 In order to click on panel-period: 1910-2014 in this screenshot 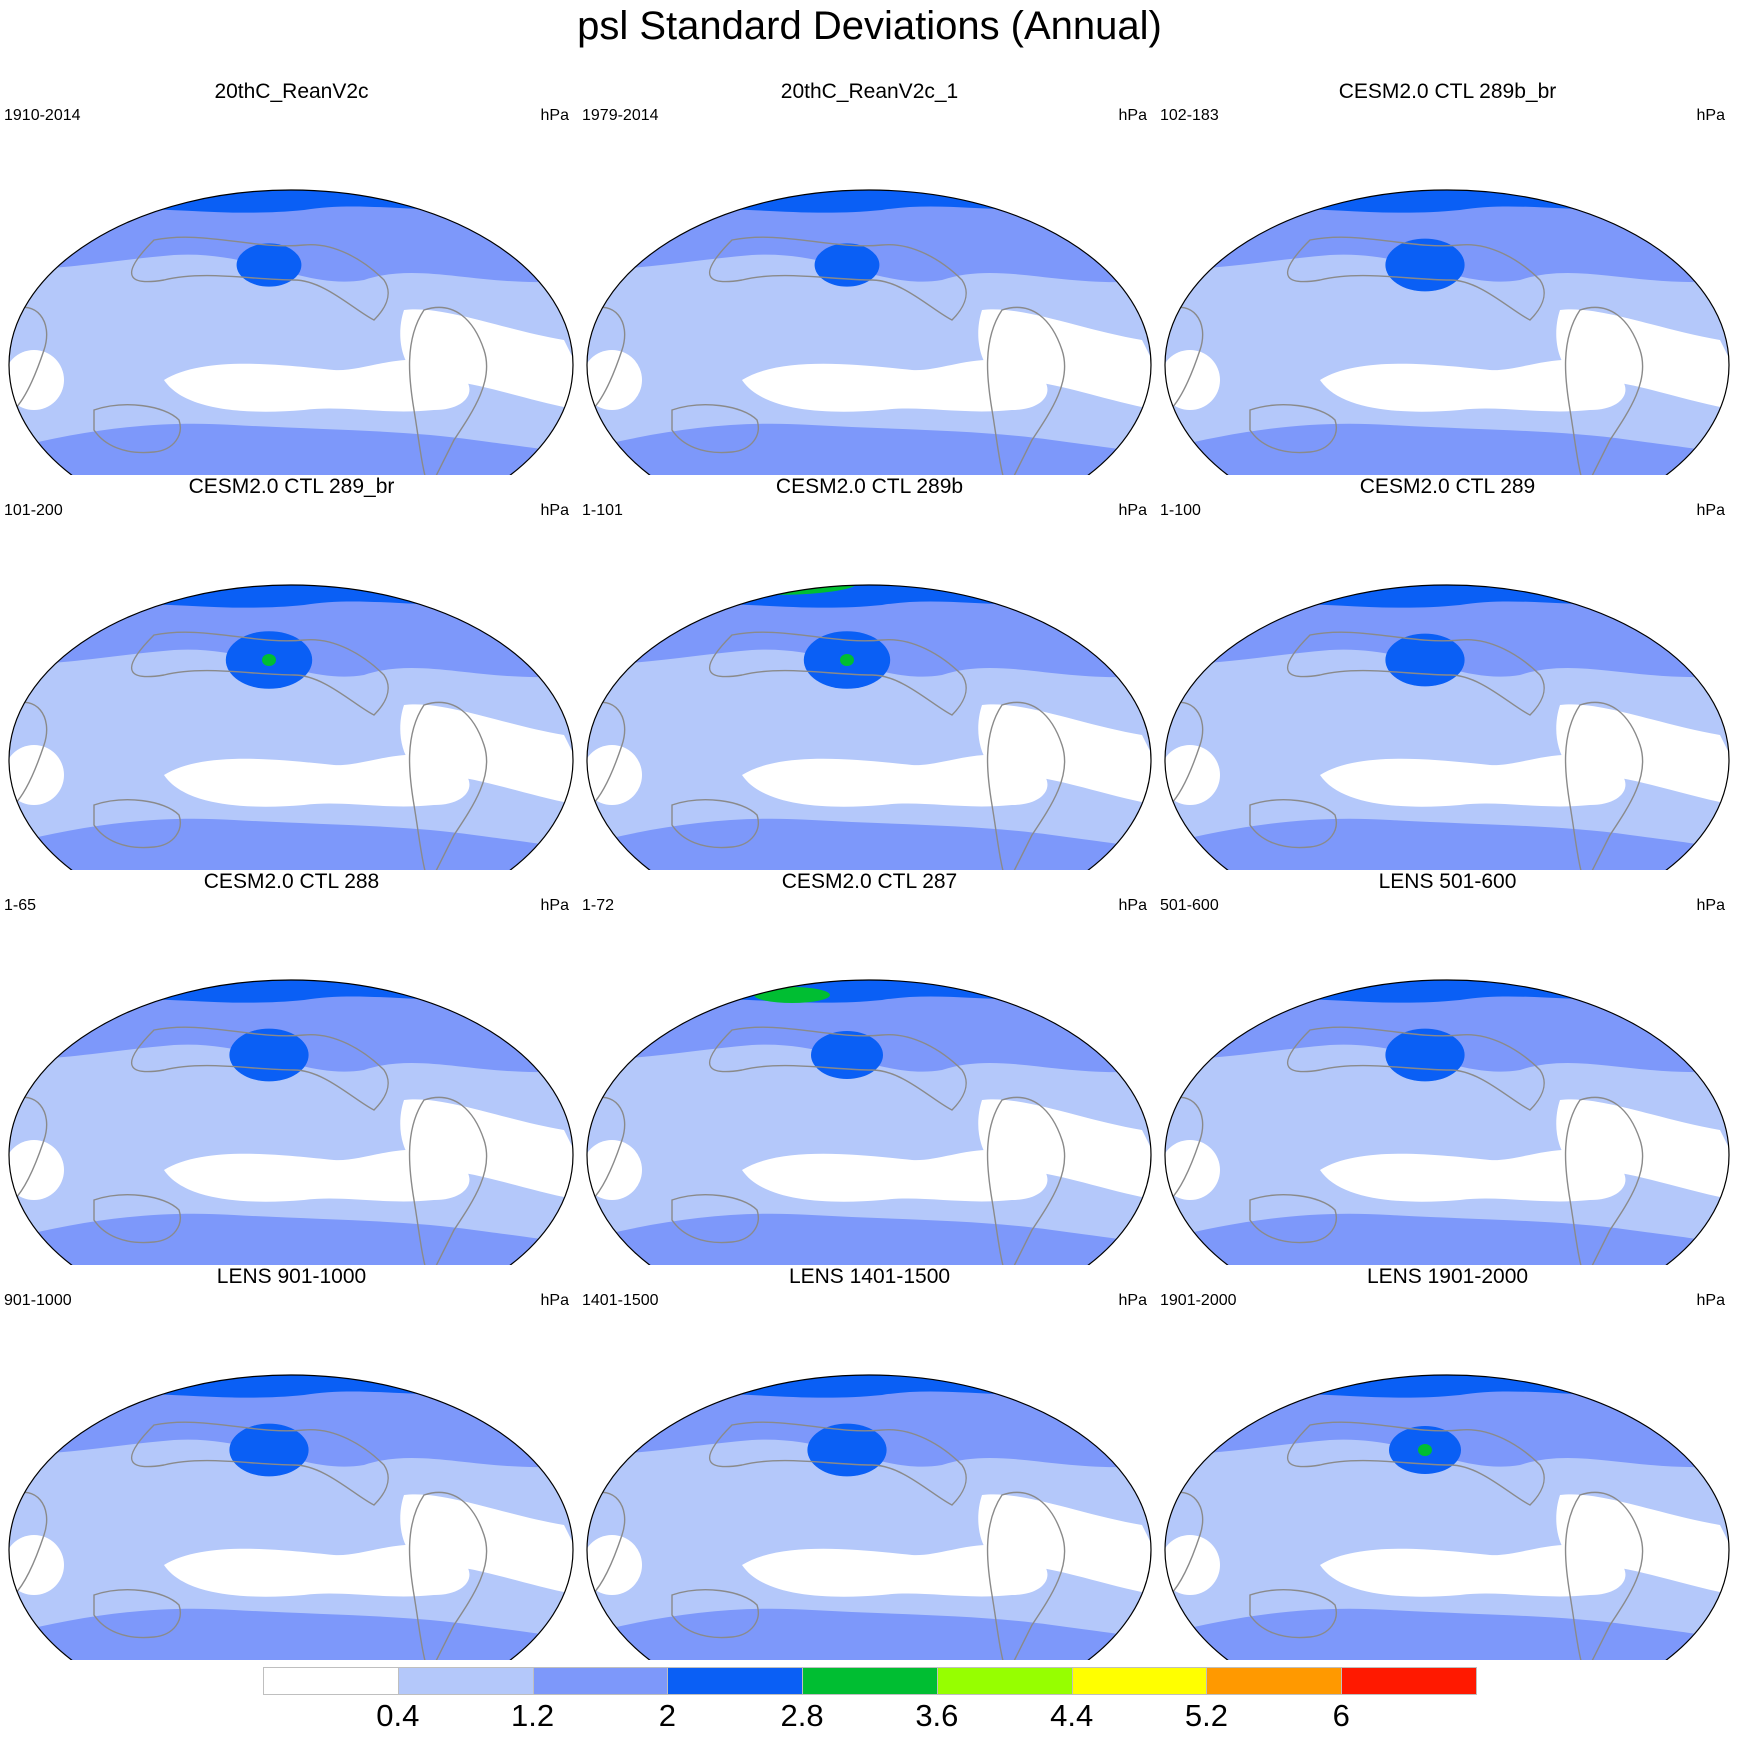, I will do `click(42, 115)`.